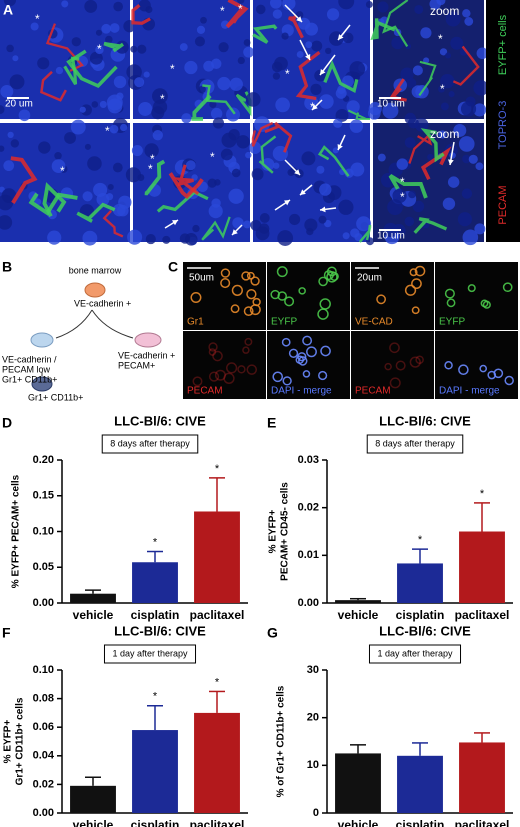 The width and height of the screenshot is (520, 827). Describe the element at coordinates (420, 540) in the screenshot. I see `significance: *` at that location.